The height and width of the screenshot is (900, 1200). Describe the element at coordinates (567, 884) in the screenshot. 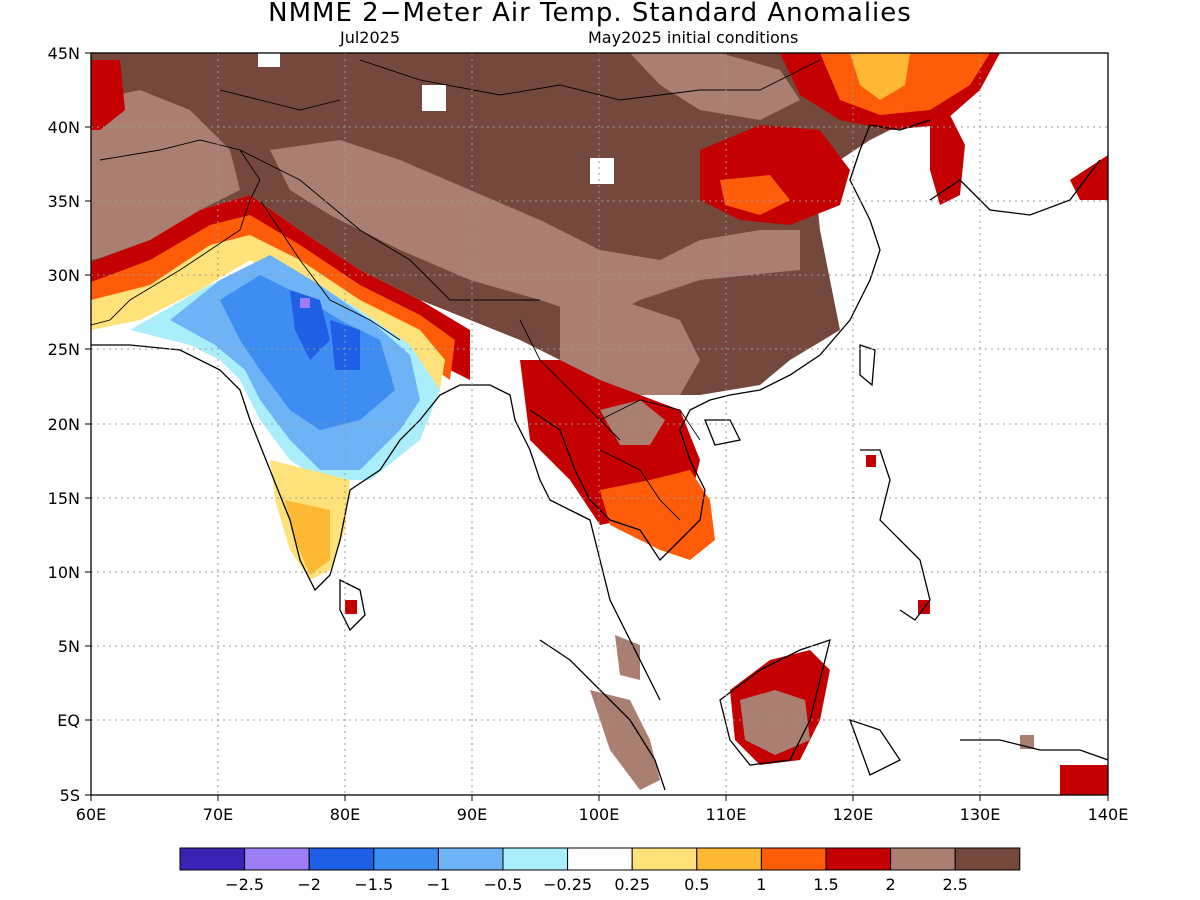

I see `colorbar-label: −0.25` at that location.